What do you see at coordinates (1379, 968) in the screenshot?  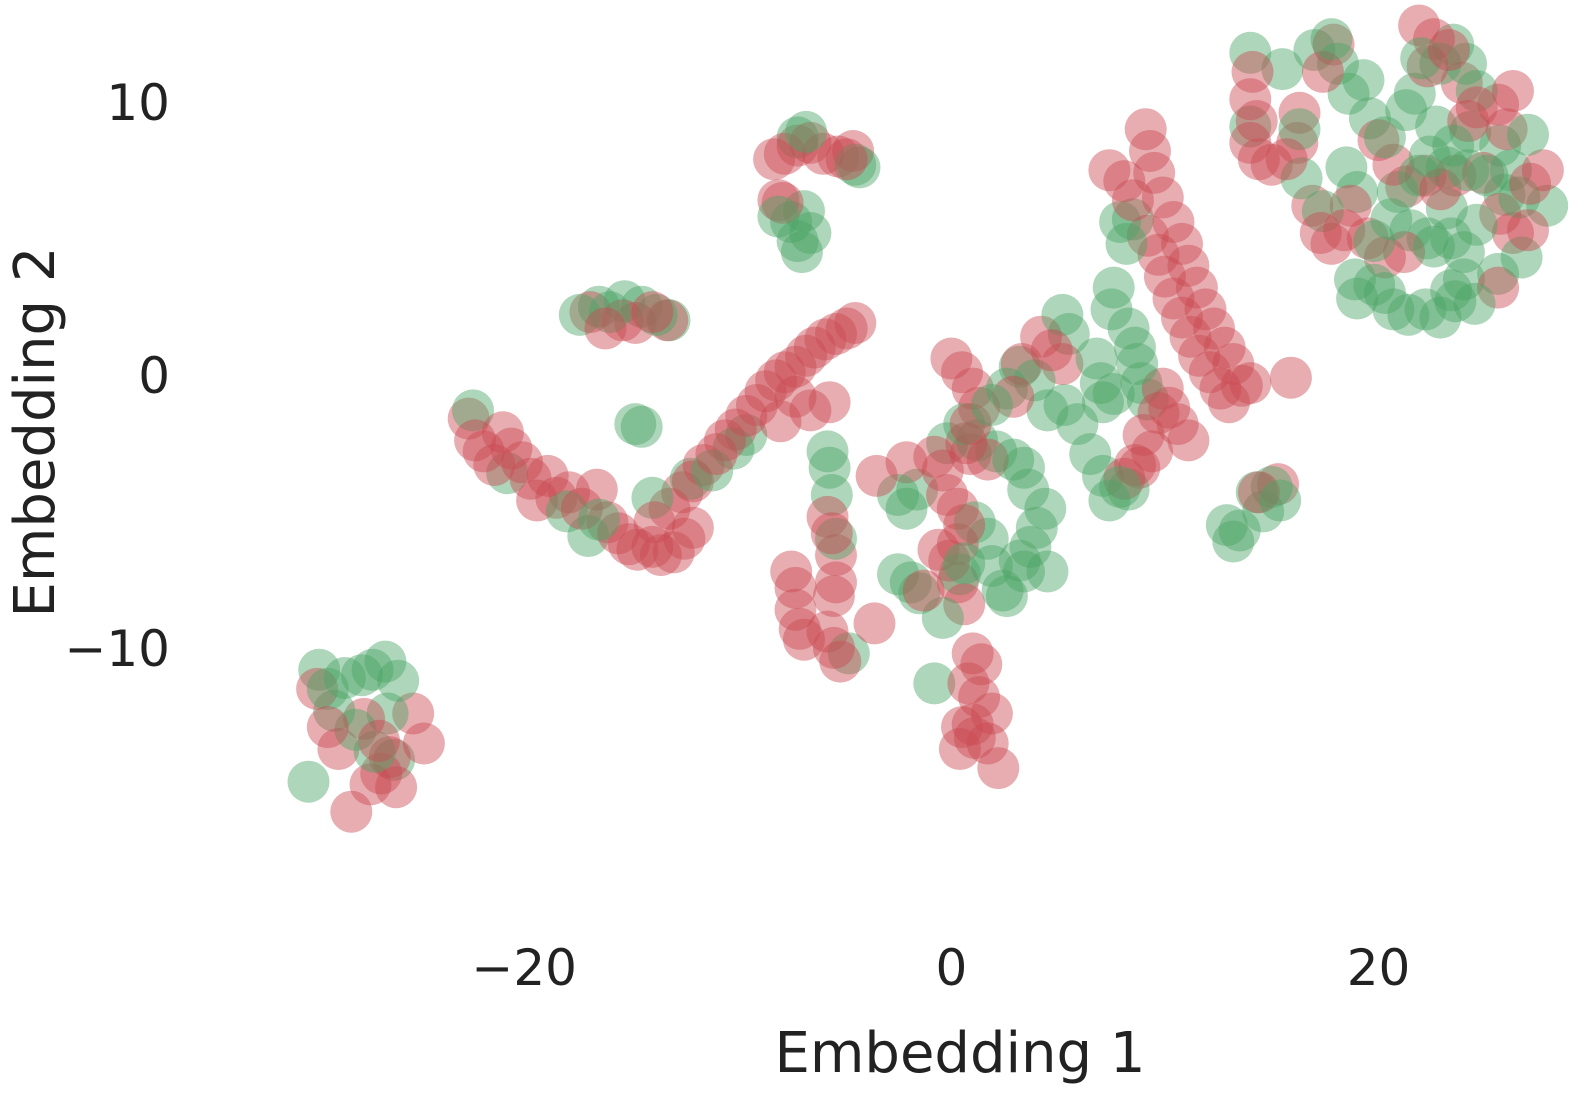 I see `x-tick-label: 20` at bounding box center [1379, 968].